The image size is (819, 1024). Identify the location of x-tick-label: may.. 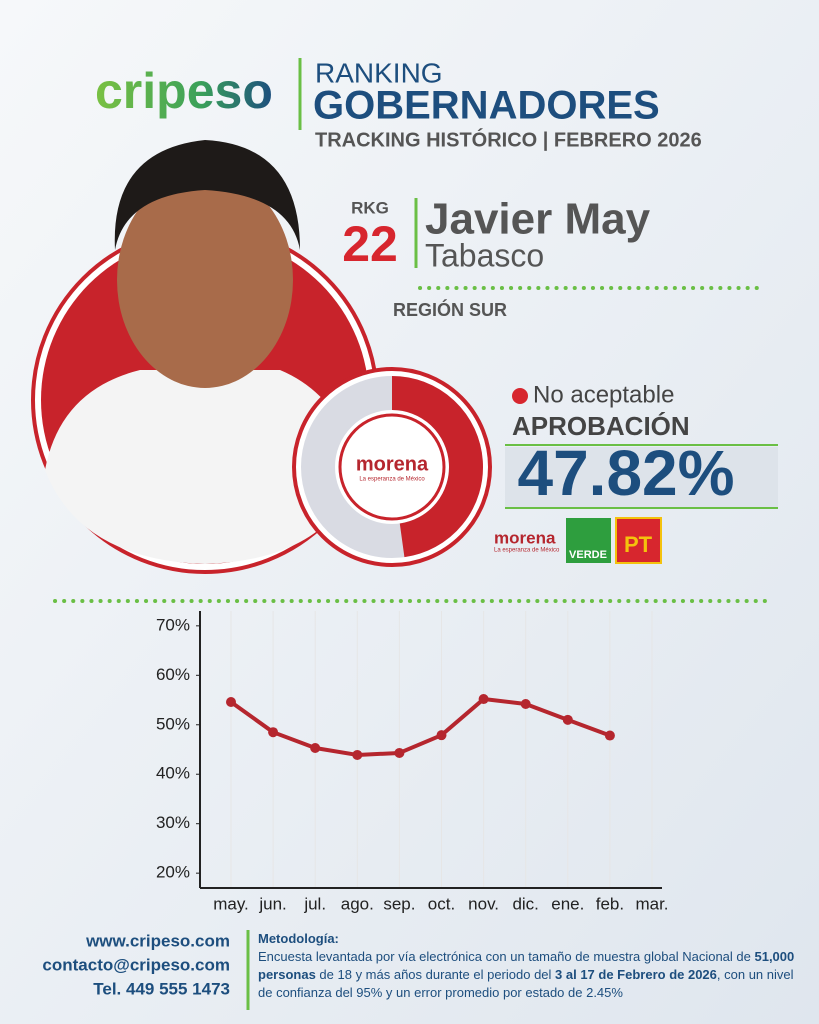
(231, 903).